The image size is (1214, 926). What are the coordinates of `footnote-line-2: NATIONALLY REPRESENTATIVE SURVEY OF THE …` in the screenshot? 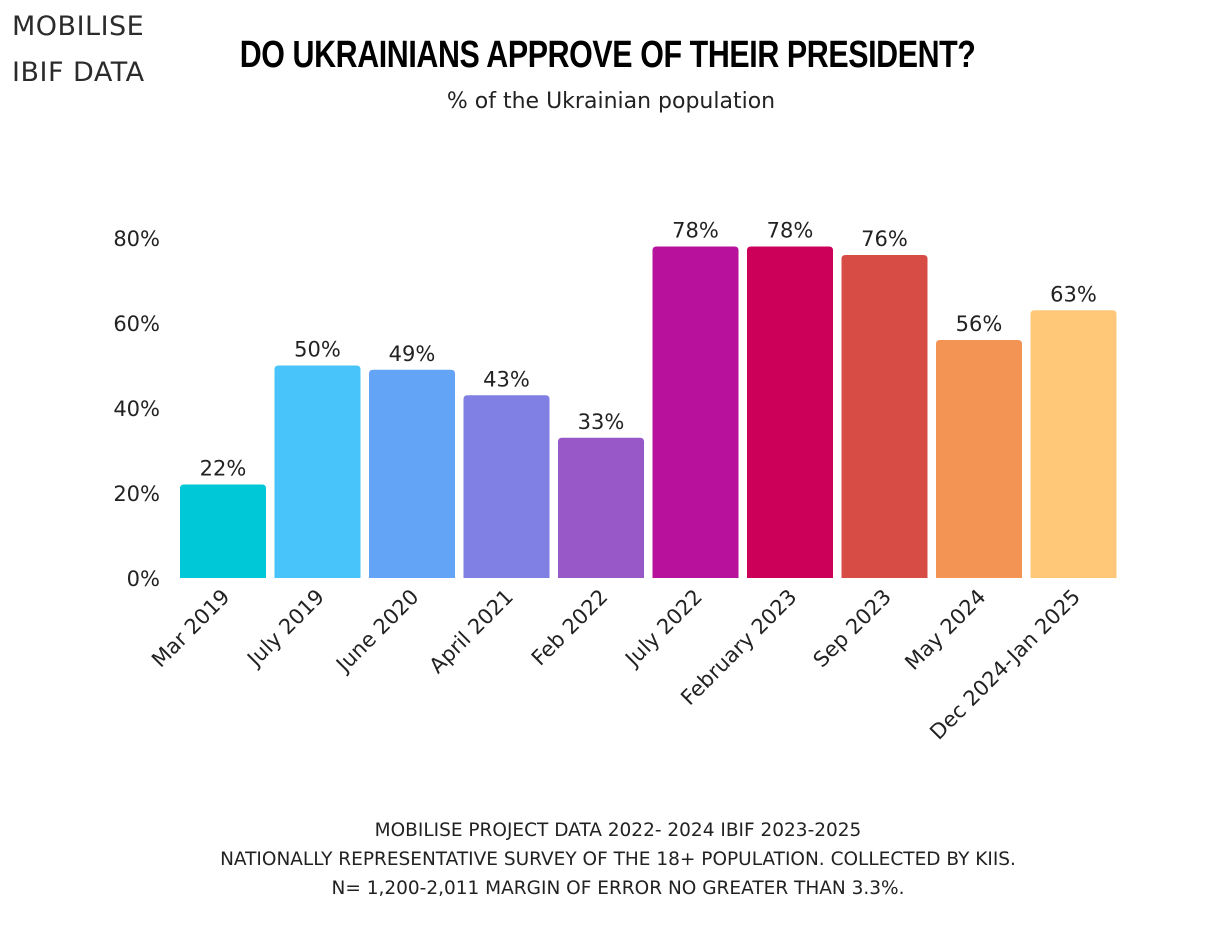 It's located at (618, 859).